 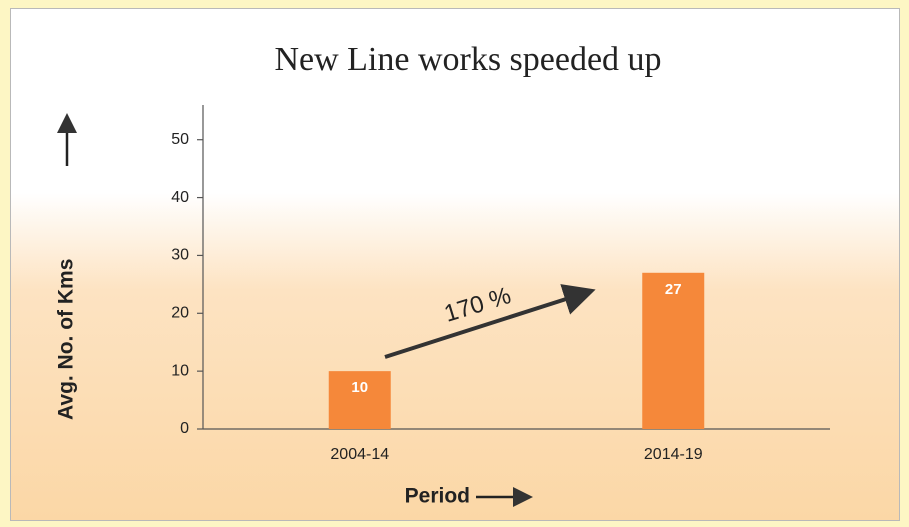 I want to click on x-tick-label: 2004-14, so click(x=359, y=454).